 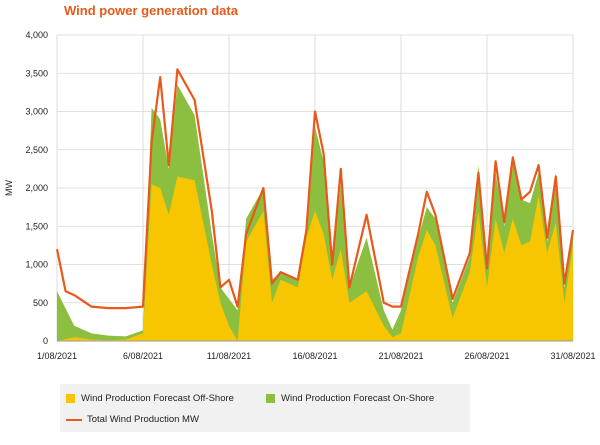 I want to click on x-tick-label: 11/08/2021, so click(x=229, y=356).